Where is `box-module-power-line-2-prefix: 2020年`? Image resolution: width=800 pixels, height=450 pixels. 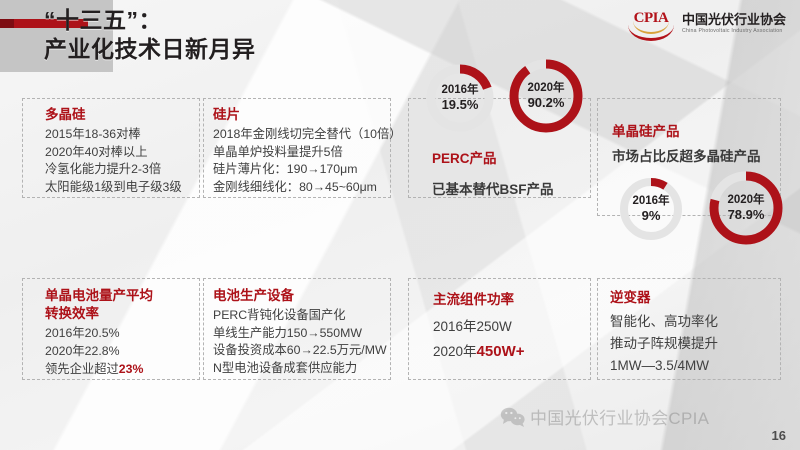
box-module-power-line-2-prefix: 2020年 is located at coordinates (455, 351).